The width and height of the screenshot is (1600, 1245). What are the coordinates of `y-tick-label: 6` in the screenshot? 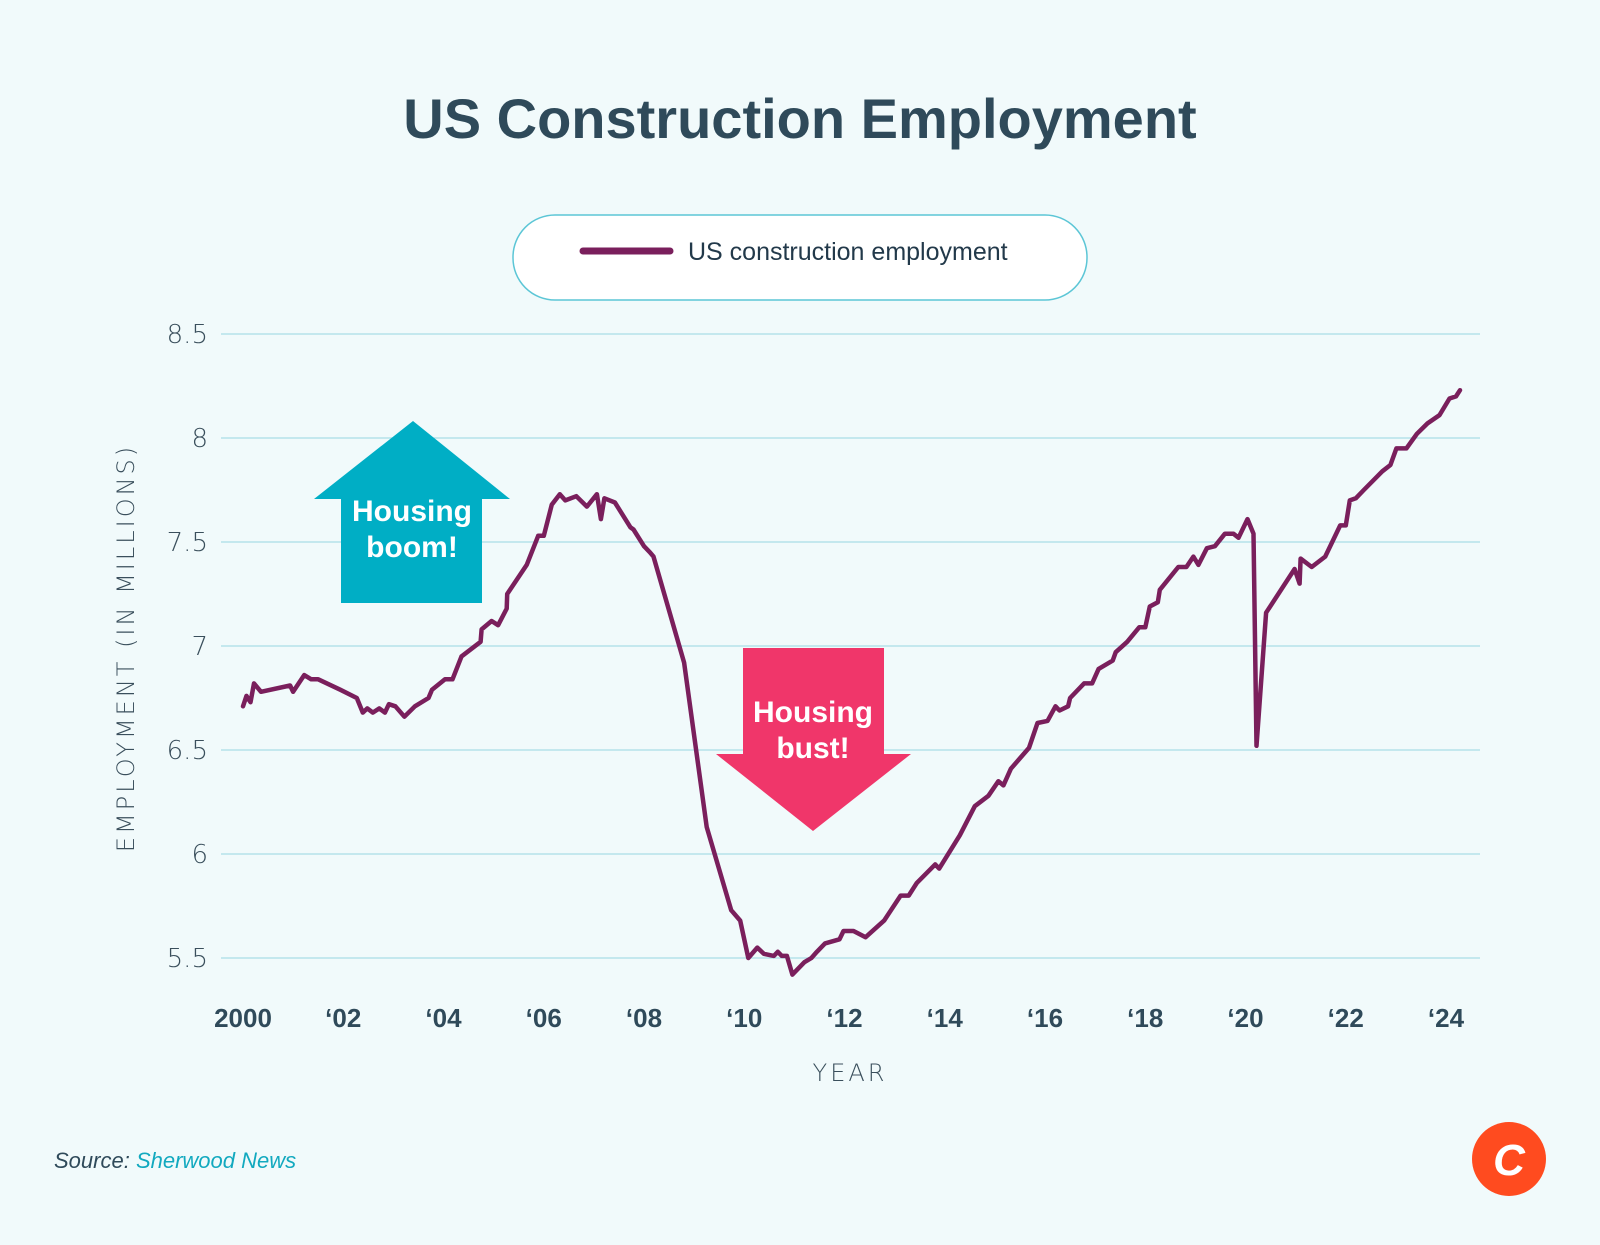 It's located at (199, 855).